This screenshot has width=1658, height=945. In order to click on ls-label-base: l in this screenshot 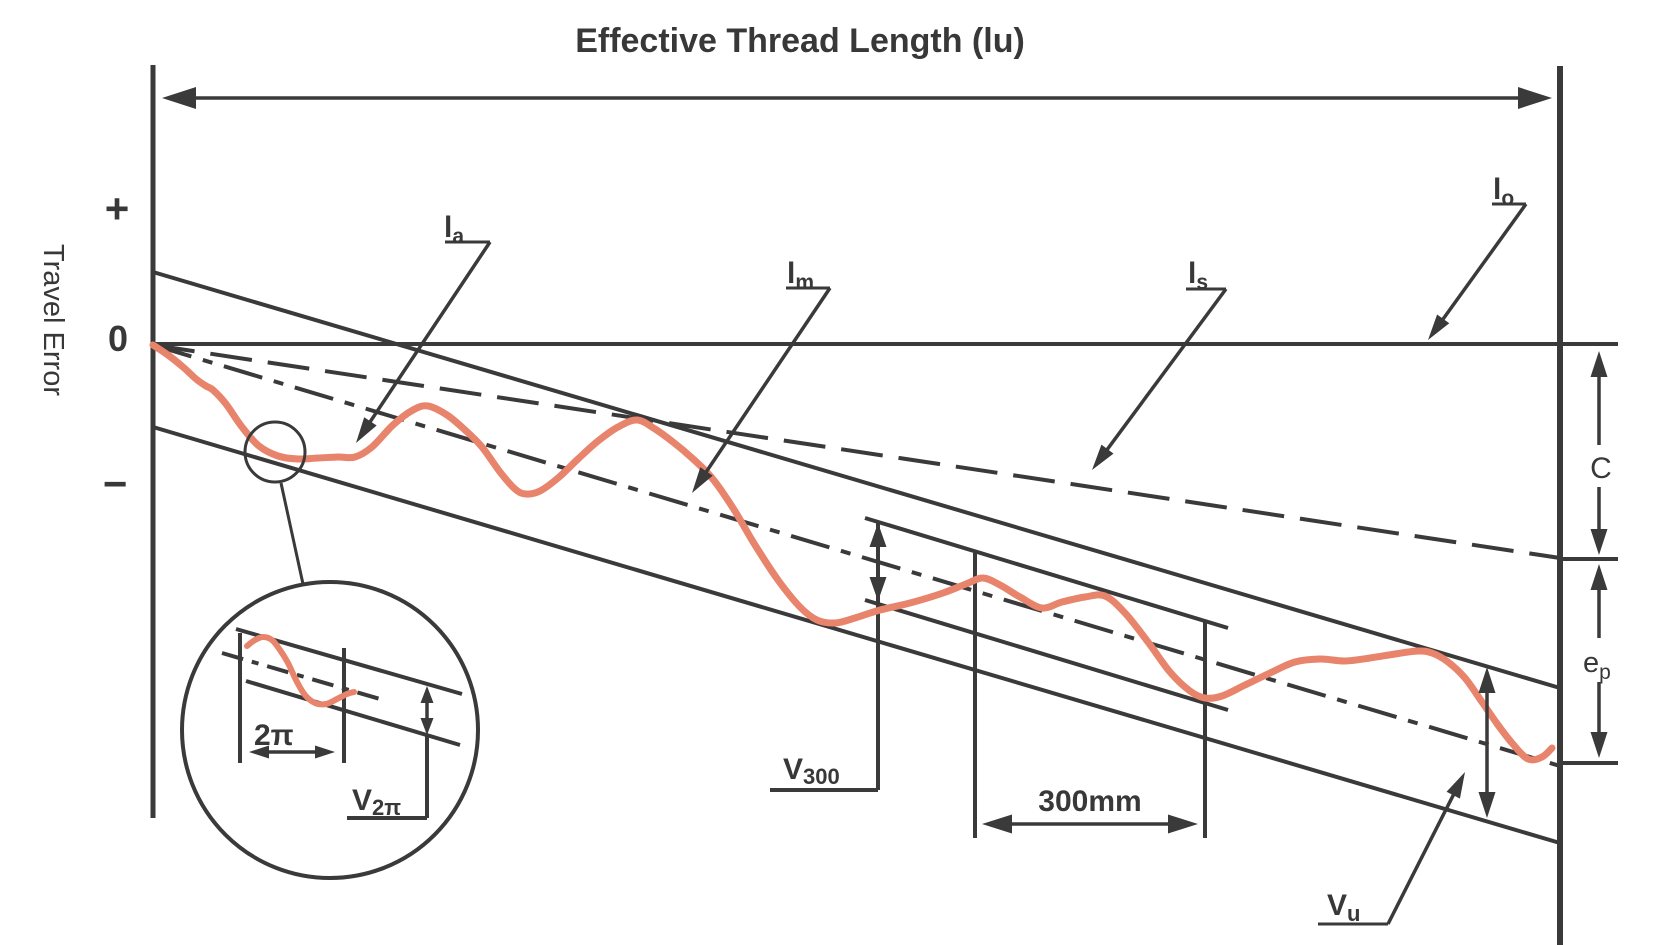, I will do `click(1192, 273)`.